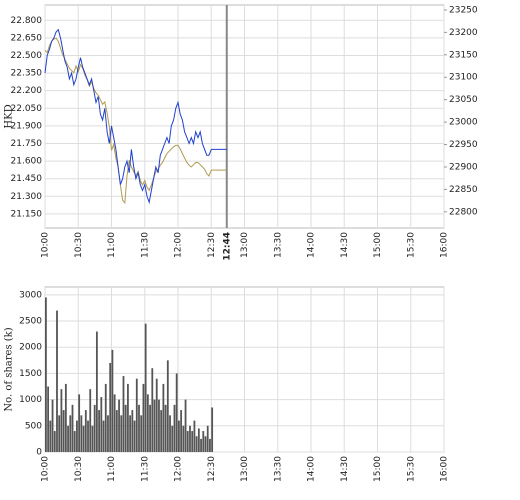  I want to click on y-tick-label: 3000, so click(30, 295).